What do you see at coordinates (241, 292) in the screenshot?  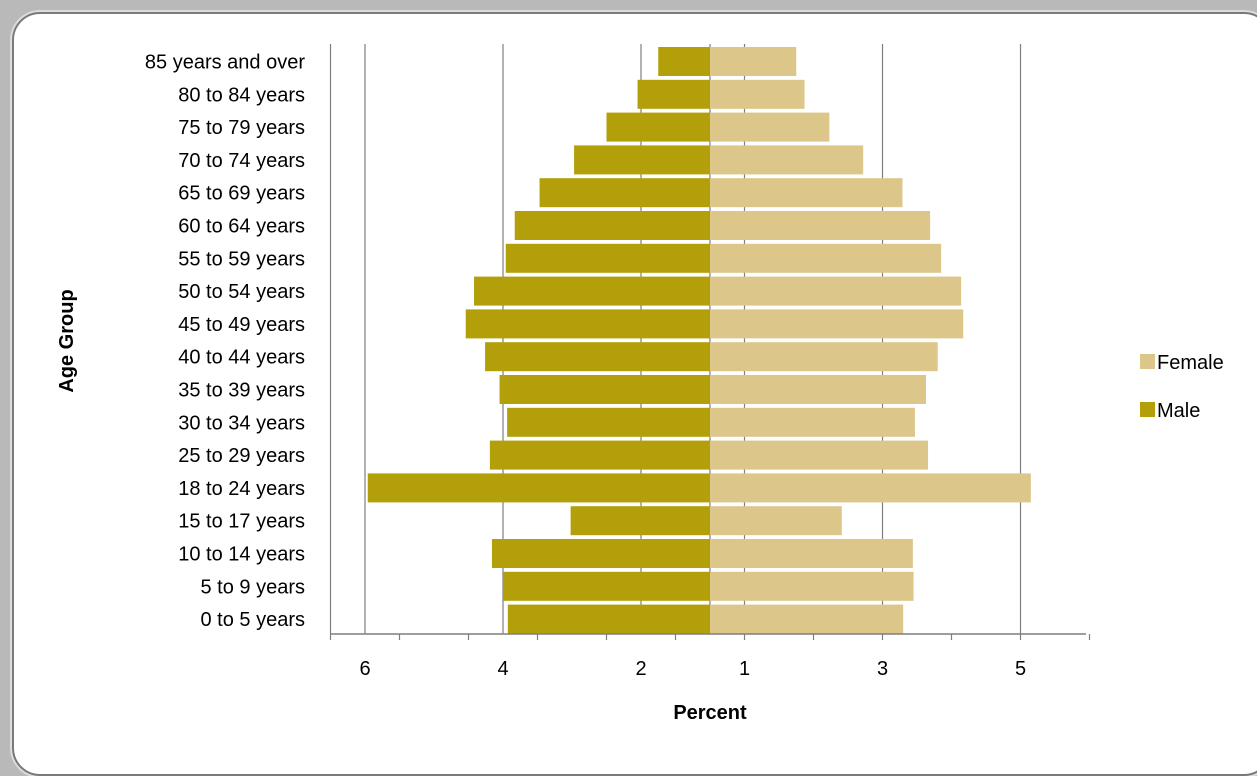 I see `category-label: 50 to 54 years` at bounding box center [241, 292].